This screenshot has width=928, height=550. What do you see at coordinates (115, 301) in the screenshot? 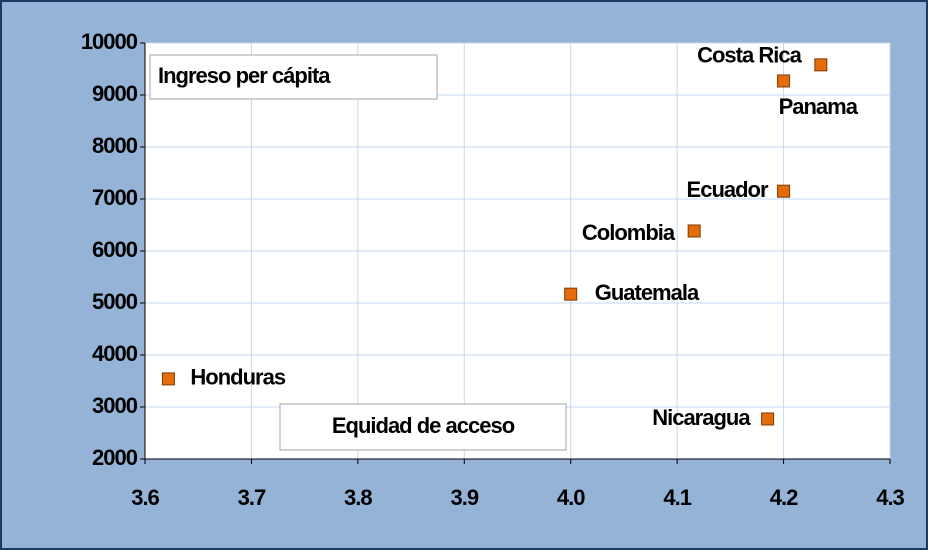
I see `y-tick-label: 5000` at bounding box center [115, 301].